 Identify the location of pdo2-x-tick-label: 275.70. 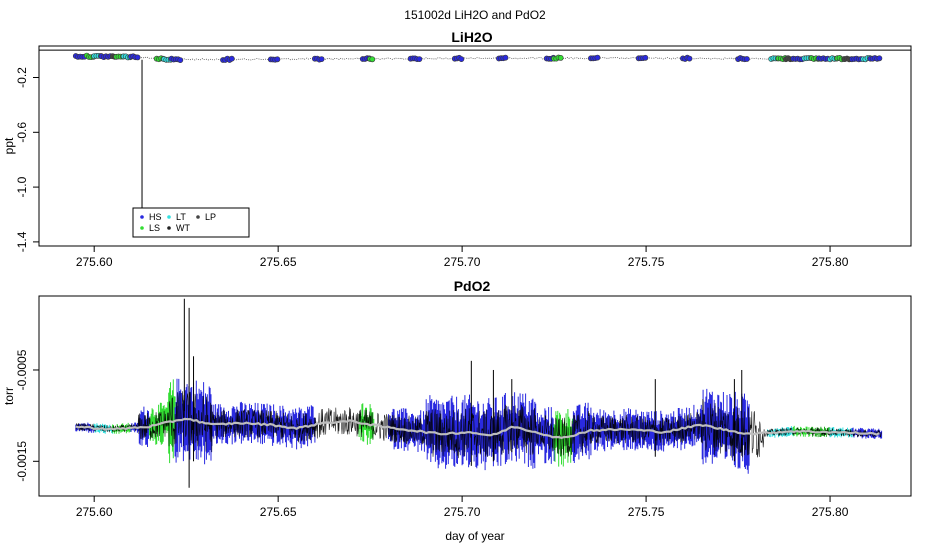
(462, 512).